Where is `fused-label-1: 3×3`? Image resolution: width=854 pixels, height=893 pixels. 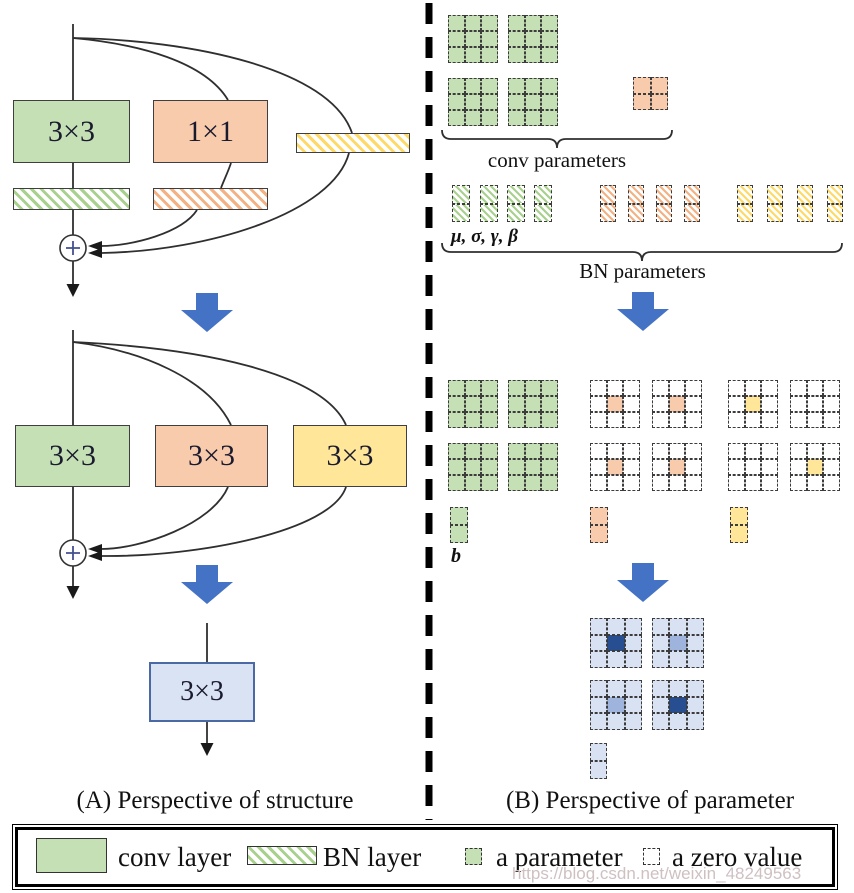 fused-label-1: 3×3 is located at coordinates (72, 455).